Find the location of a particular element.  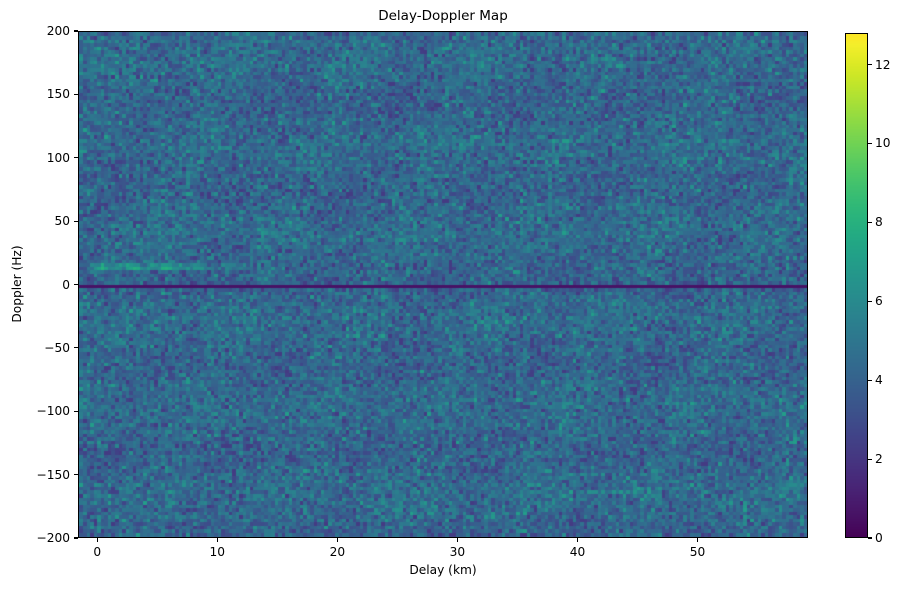

colorbar-tick-label: 4 is located at coordinates (879, 380).